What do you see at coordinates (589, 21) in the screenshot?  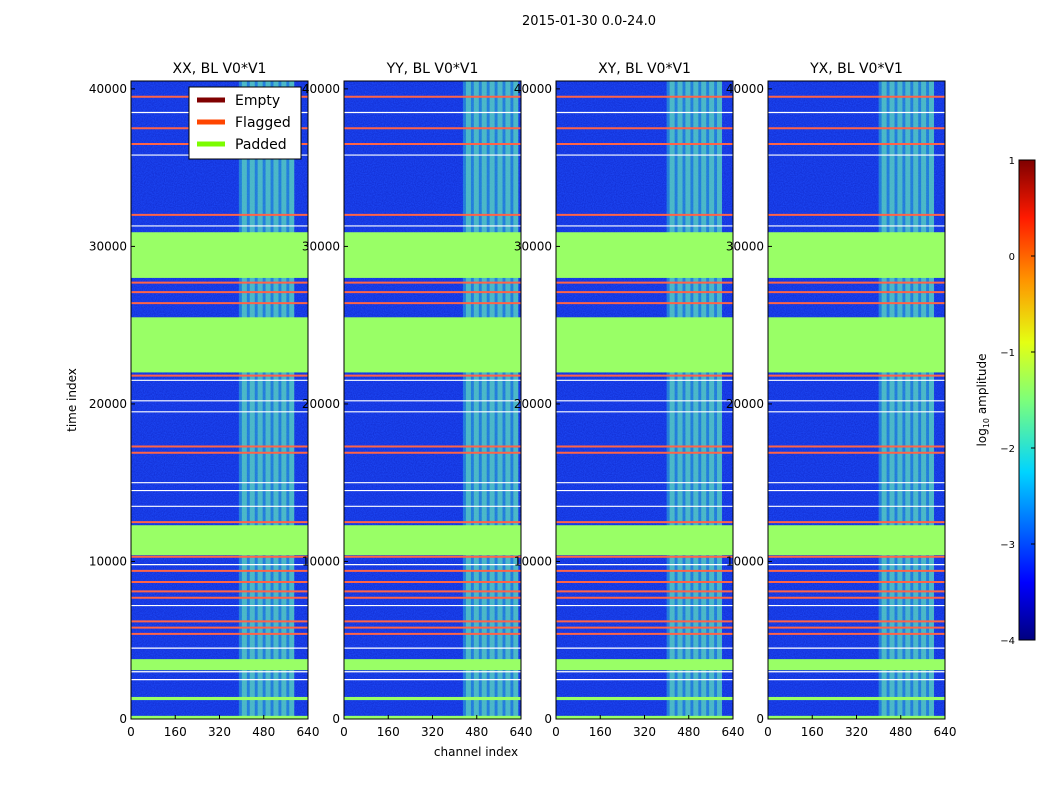 I see `figure-title: 2015-01-30 0.0-24.0` at bounding box center [589, 21].